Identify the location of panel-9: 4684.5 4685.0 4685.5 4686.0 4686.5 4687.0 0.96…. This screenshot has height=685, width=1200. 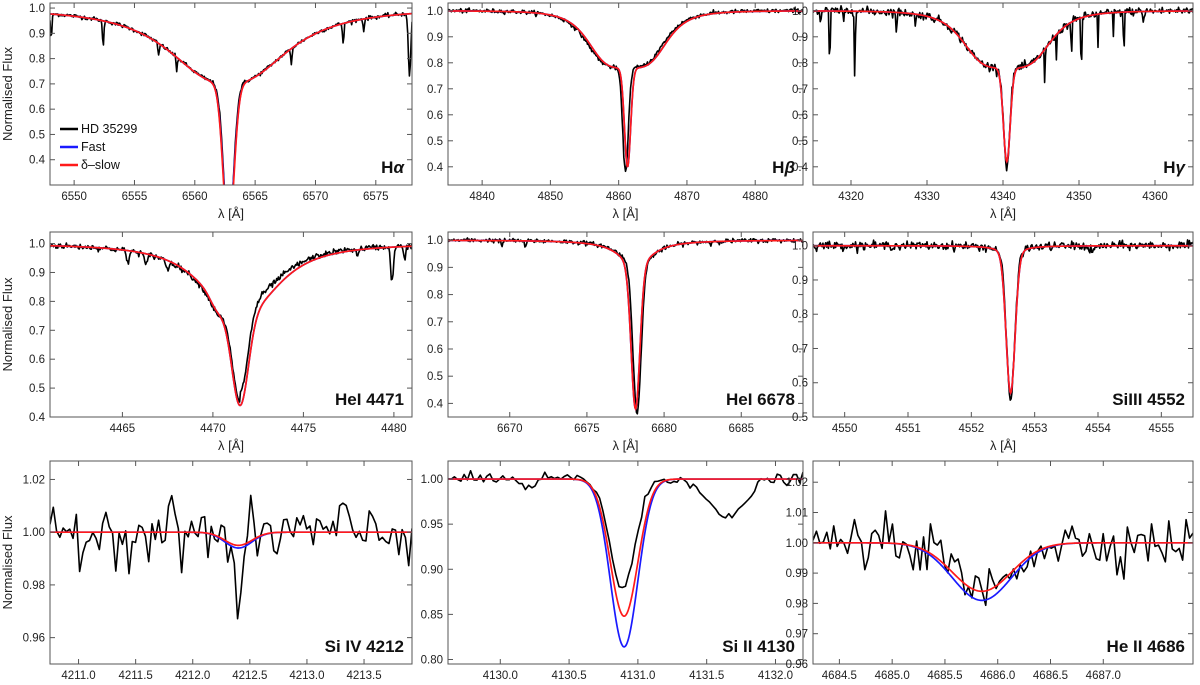
(990, 571).